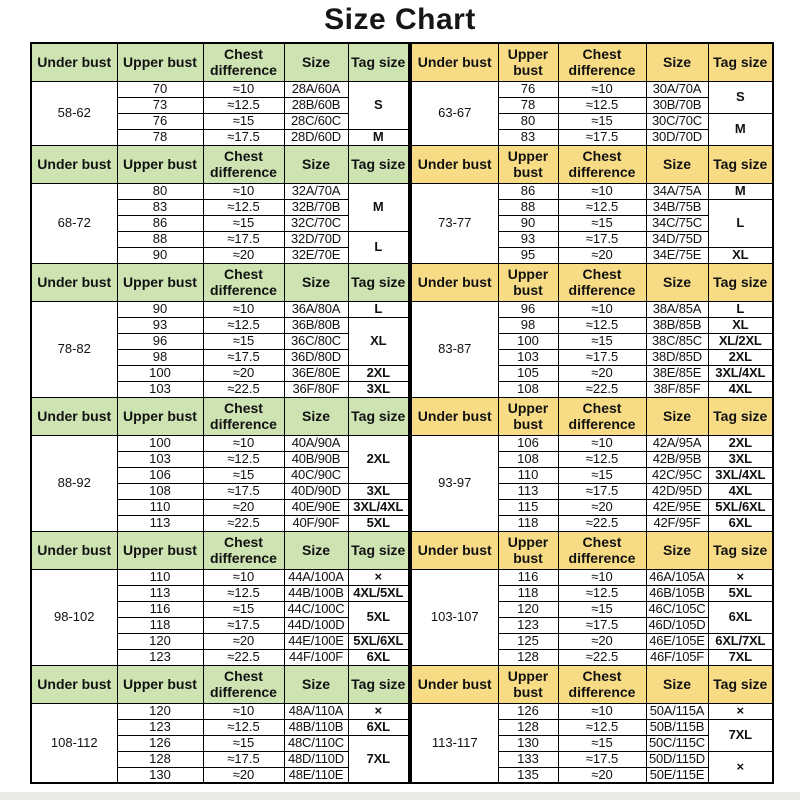  What do you see at coordinates (316, 341) in the screenshot?
I see `size-cell: 36C/80C` at bounding box center [316, 341].